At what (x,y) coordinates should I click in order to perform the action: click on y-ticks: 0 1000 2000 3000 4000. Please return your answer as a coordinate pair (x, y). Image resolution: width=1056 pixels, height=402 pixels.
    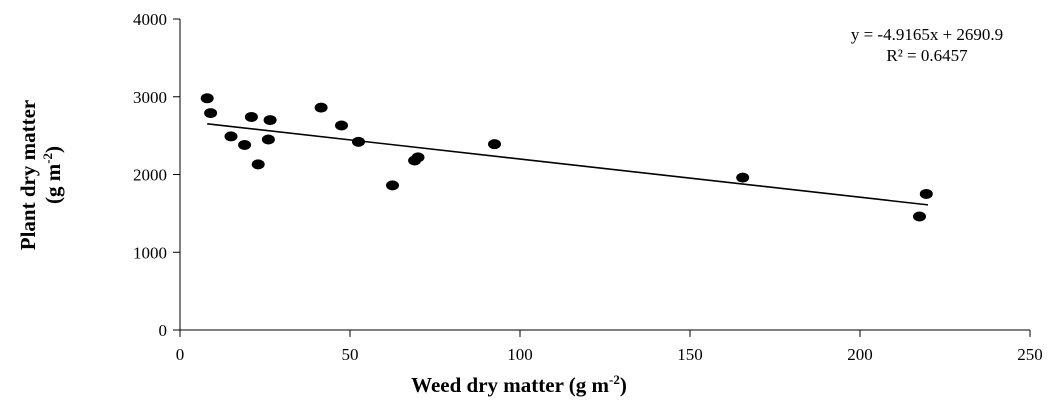
    Looking at the image, I should click on (156, 175).